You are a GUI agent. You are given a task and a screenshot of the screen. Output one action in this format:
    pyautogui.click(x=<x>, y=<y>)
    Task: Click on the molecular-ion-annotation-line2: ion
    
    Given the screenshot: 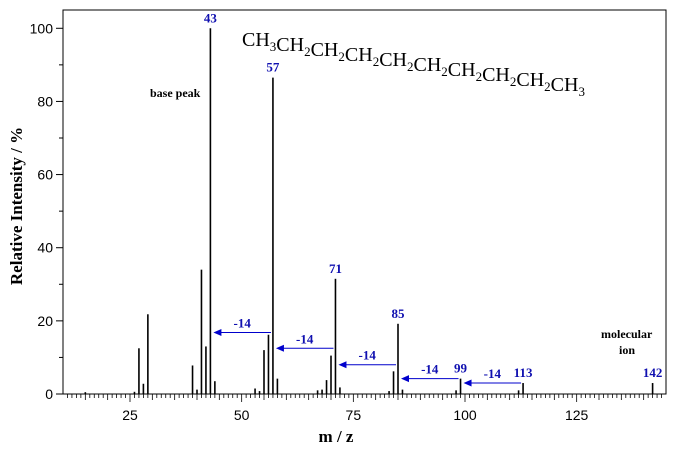 What is the action you would take?
    pyautogui.click(x=627, y=350)
    